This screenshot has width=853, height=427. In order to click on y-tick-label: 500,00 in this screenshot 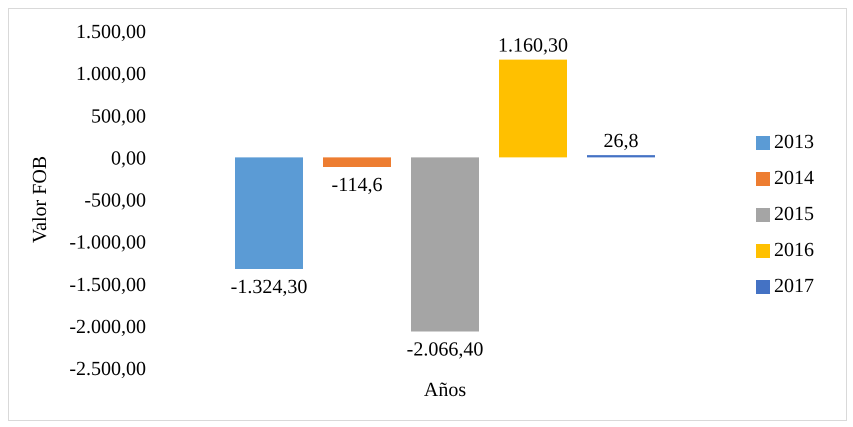, I will do `click(118, 116)`.